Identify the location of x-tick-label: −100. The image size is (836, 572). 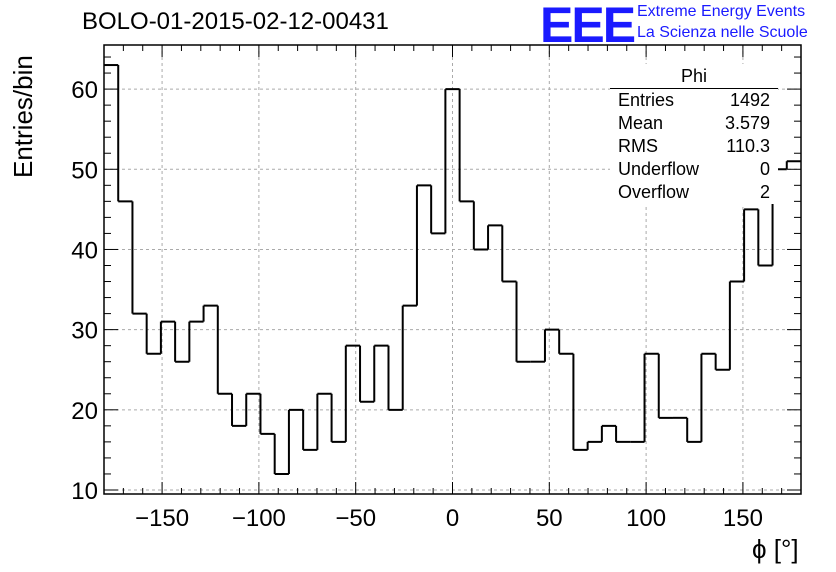
(259, 518).